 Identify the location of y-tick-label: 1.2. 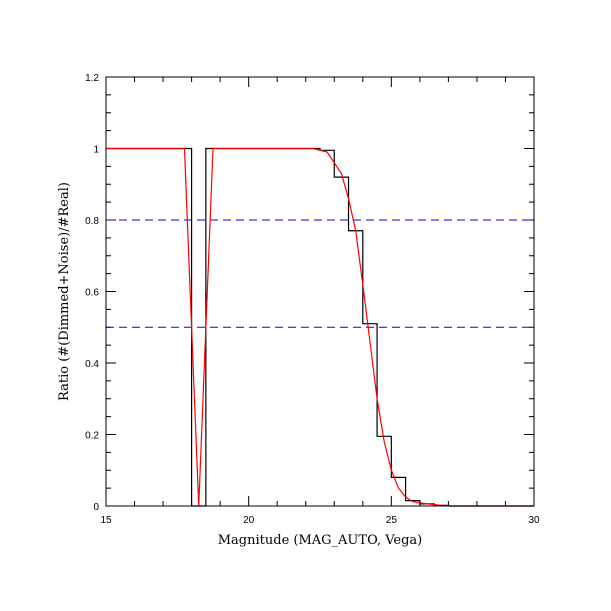
(92, 78).